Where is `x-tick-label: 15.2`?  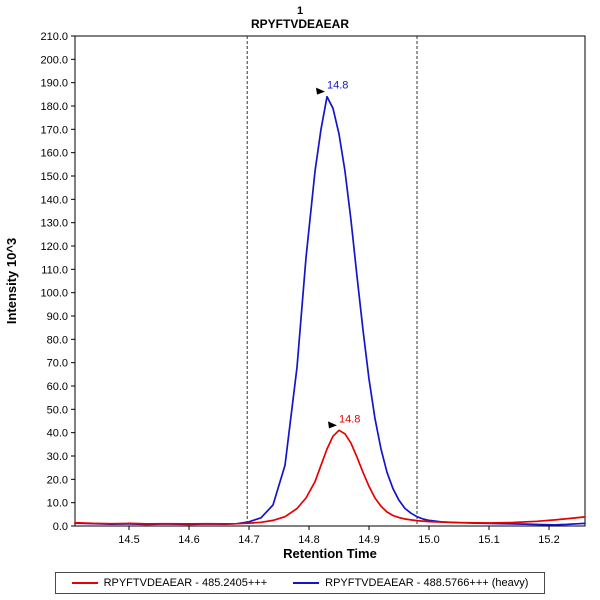 x-tick-label: 15.2 is located at coordinates (548, 540).